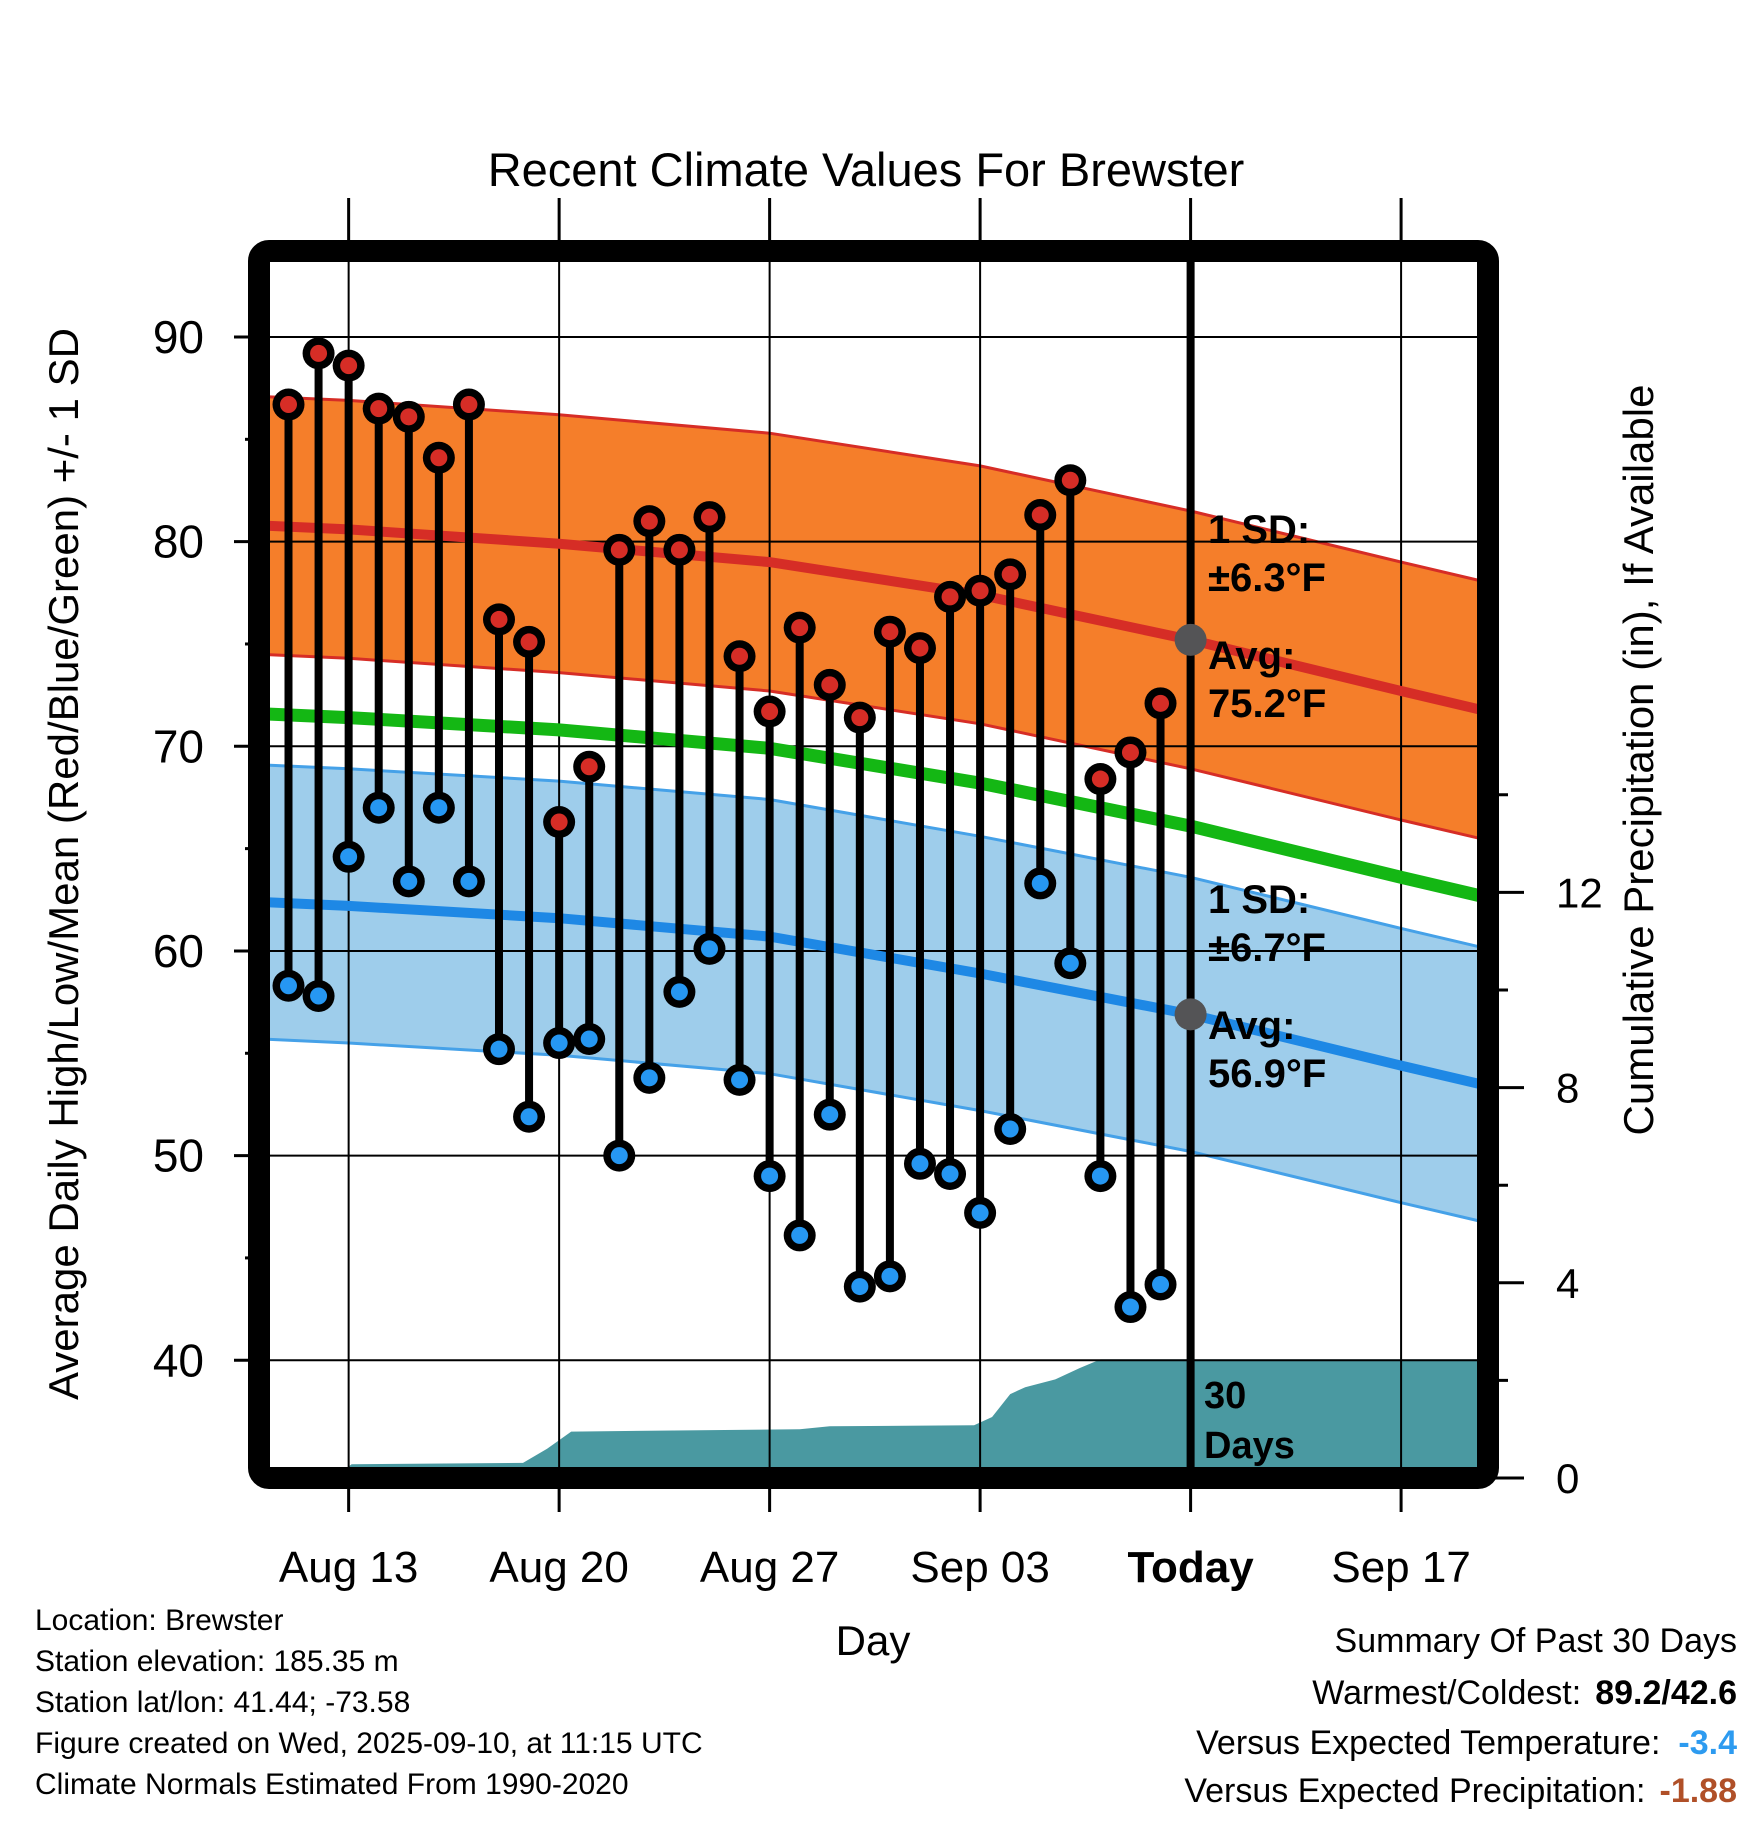  I want to click on x-tick-aug-27: Aug 27, so click(769, 1567).